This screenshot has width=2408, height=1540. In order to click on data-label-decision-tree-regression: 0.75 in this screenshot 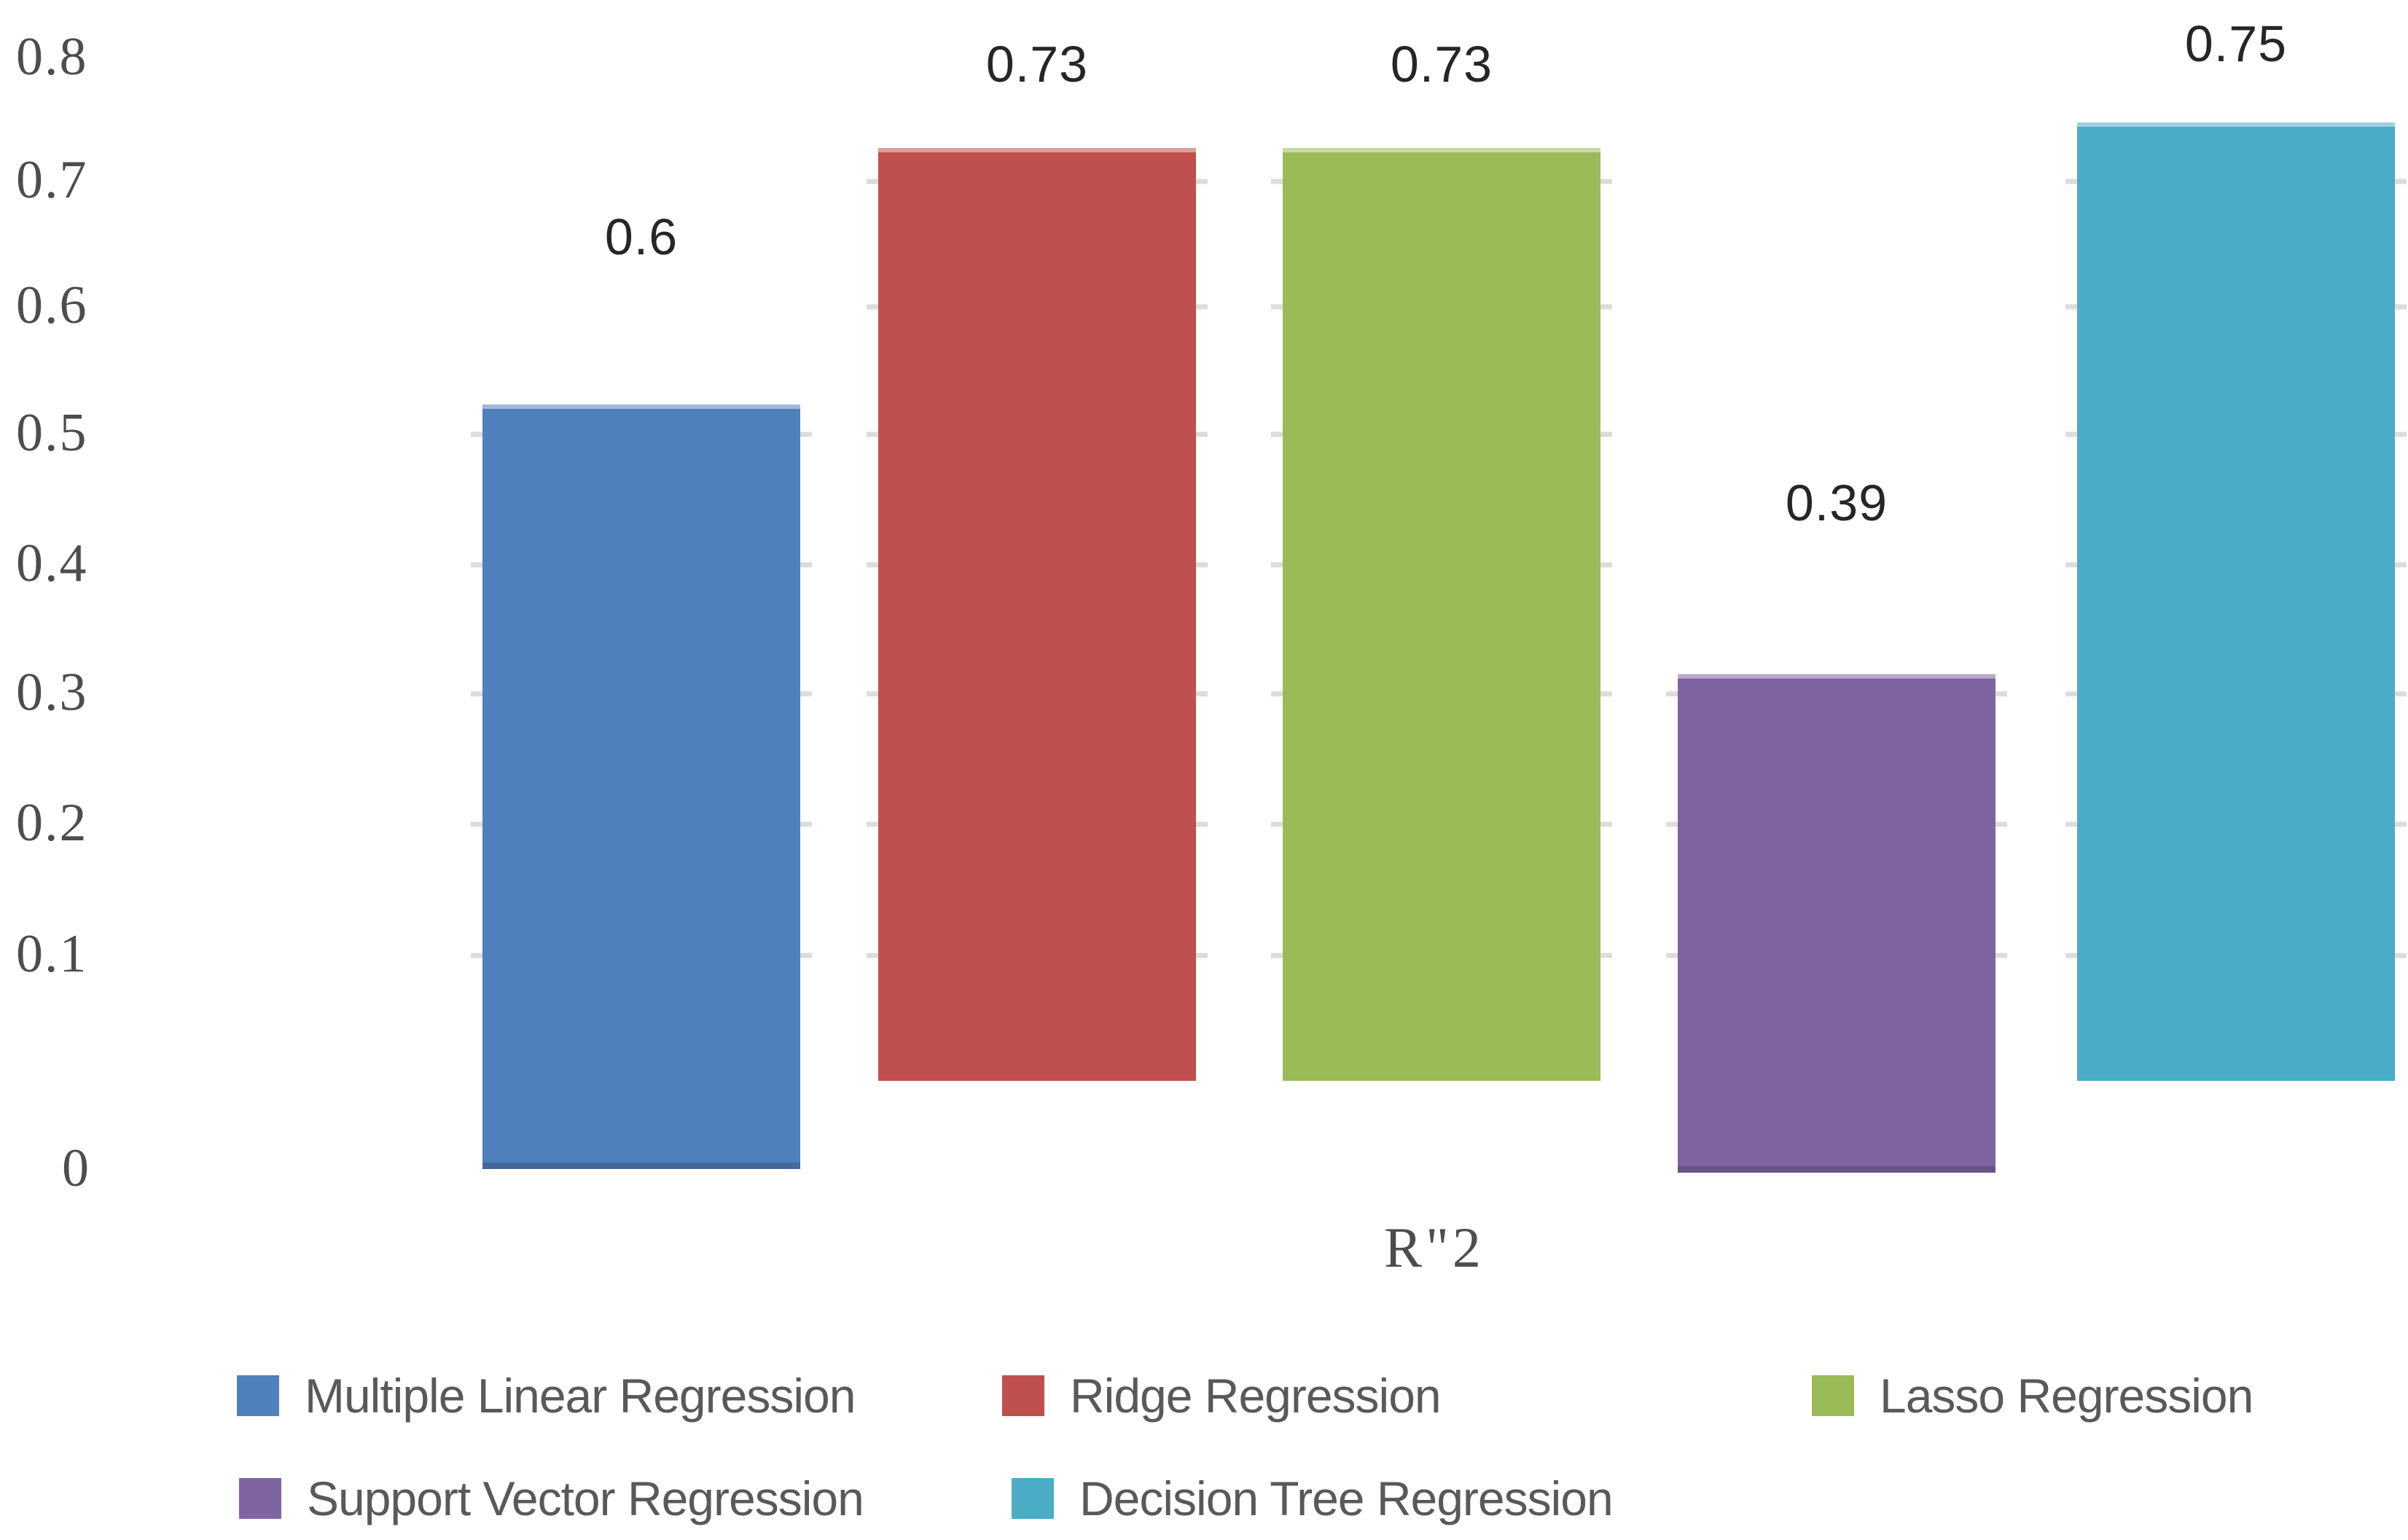, I will do `click(2236, 43)`.